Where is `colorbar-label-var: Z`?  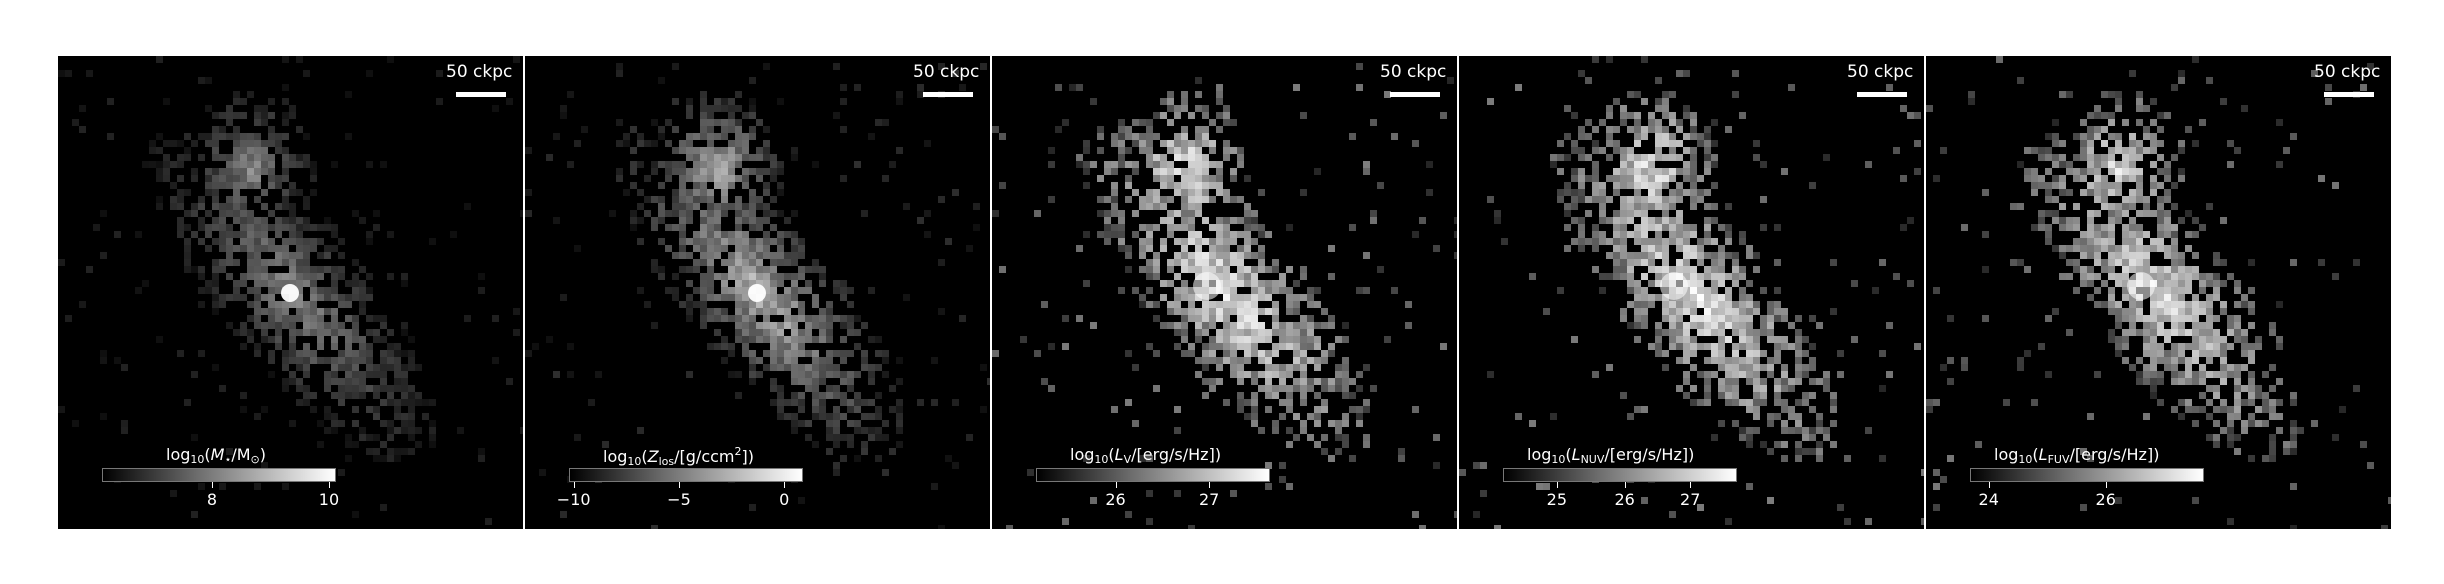 colorbar-label-var: Z is located at coordinates (653, 456).